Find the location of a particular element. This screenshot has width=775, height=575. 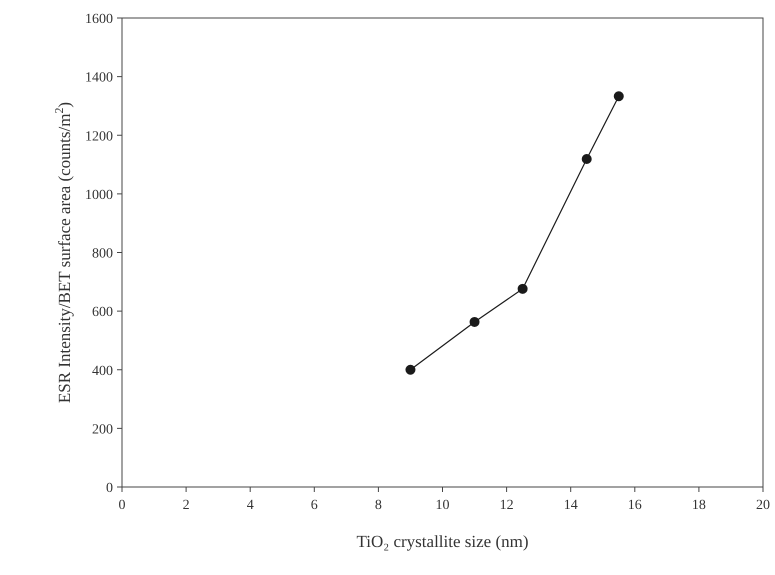

y-tick-label: 0 is located at coordinates (109, 488).